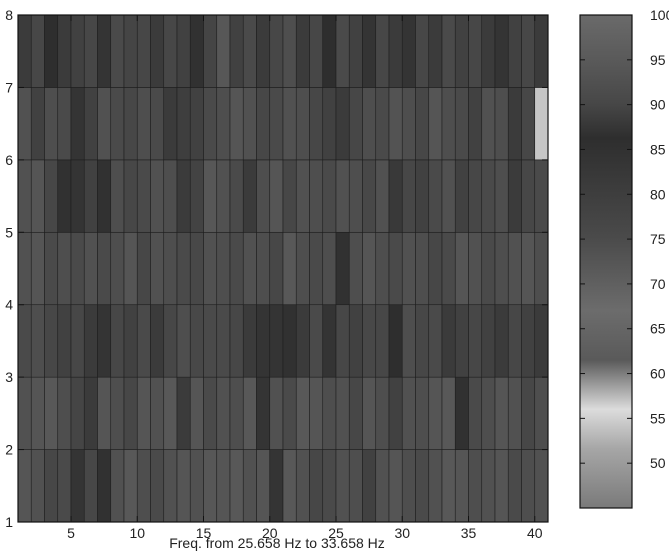  I want to click on colorbar-tick-label: 60, so click(658, 374).